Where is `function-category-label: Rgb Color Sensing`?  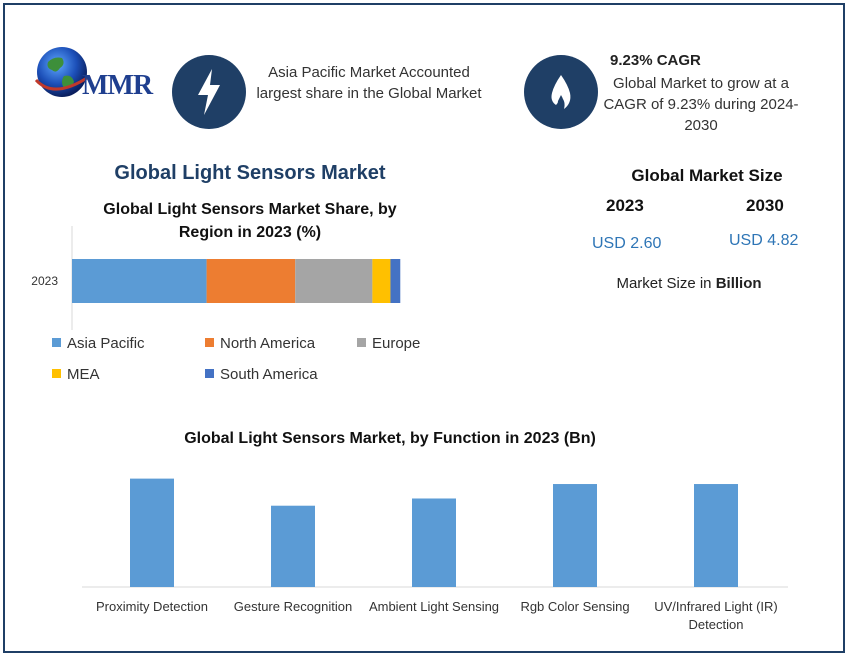
function-category-label: Rgb Color Sensing is located at coordinates (575, 606).